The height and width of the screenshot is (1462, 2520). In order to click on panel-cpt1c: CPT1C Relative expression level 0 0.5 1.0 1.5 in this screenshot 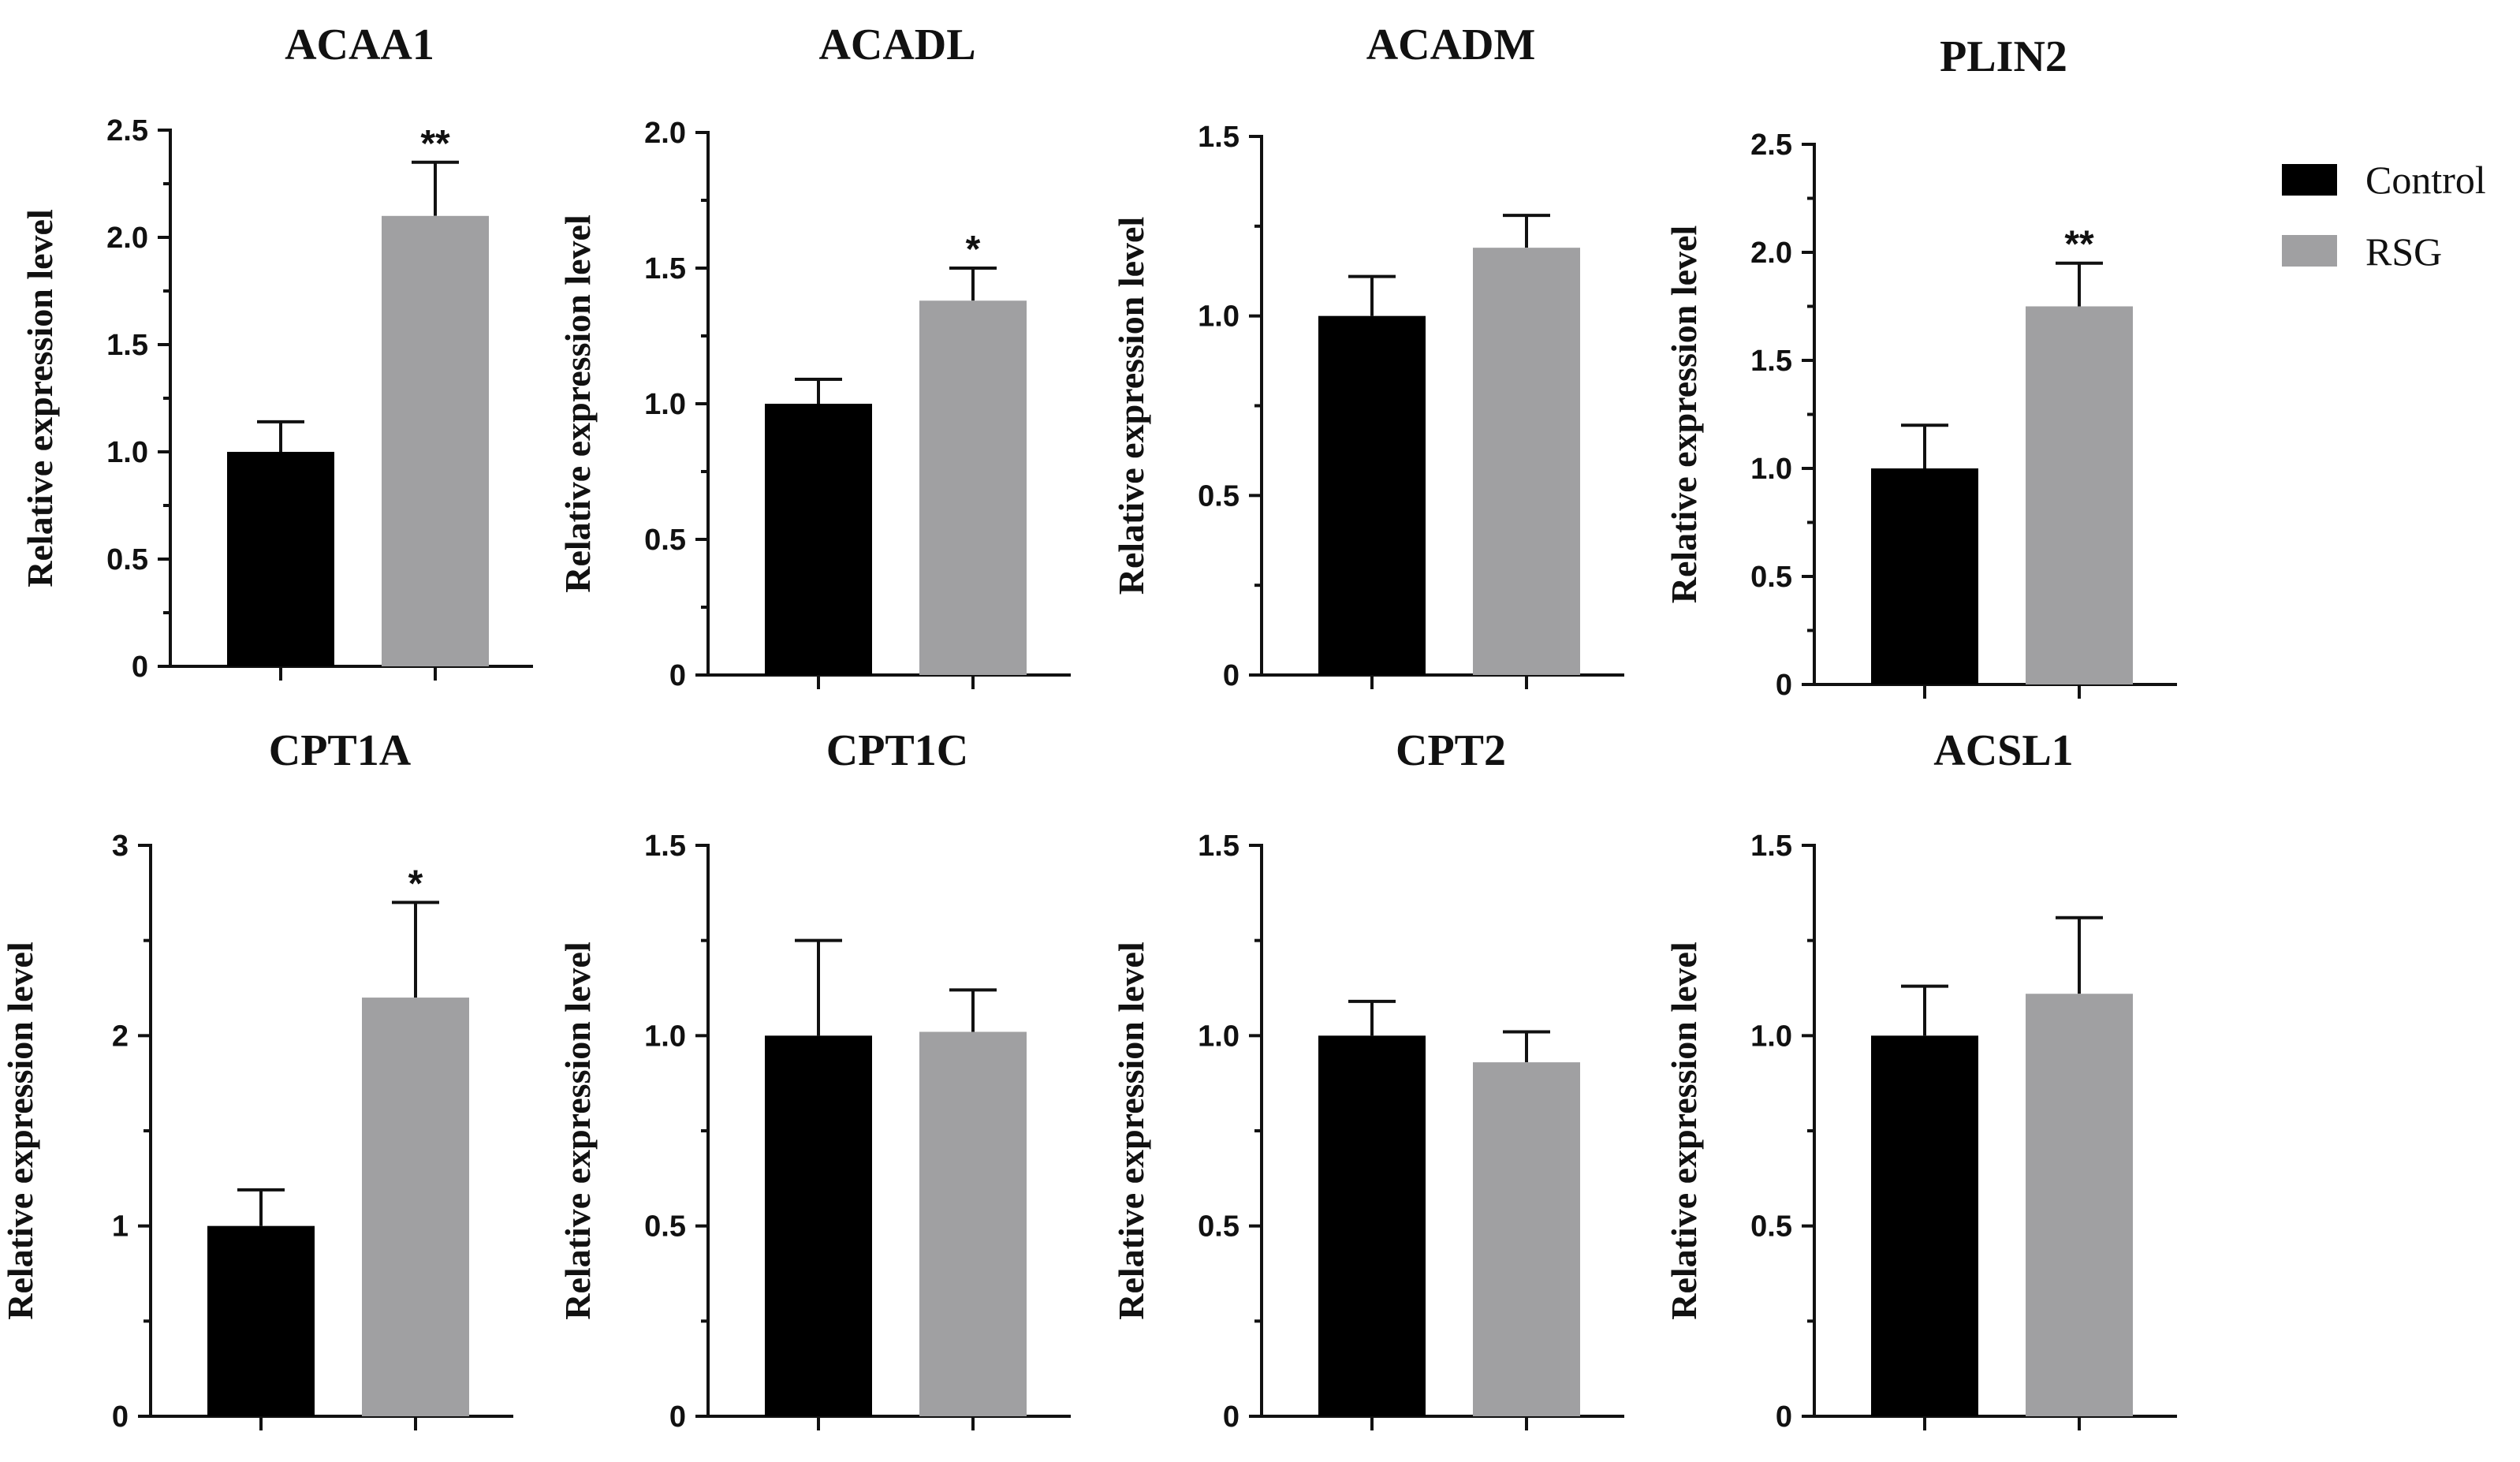, I will do `click(814, 1080)`.